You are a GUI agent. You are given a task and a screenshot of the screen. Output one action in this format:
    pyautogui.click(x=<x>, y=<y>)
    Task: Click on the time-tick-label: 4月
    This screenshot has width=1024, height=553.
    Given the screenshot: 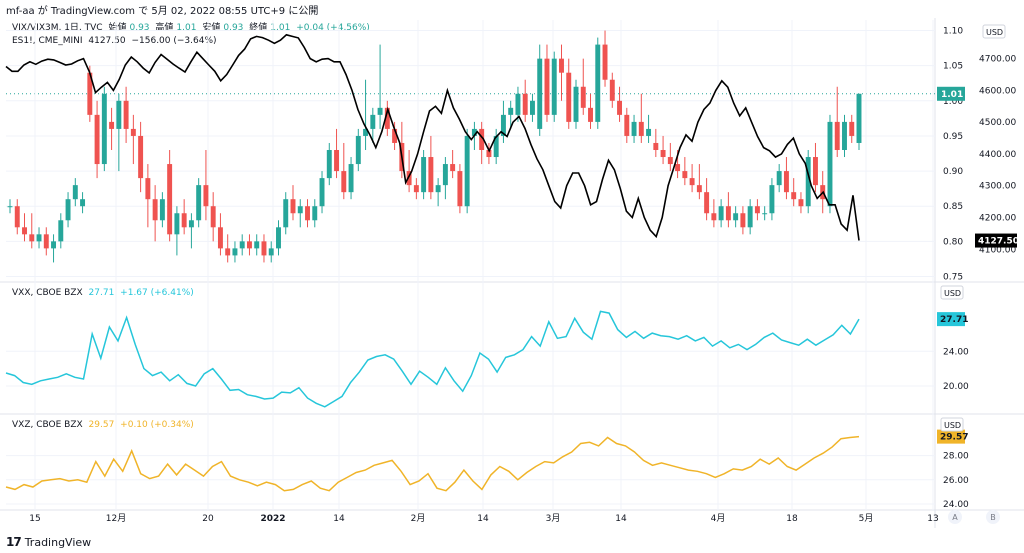 What is the action you would take?
    pyautogui.click(x=718, y=518)
    